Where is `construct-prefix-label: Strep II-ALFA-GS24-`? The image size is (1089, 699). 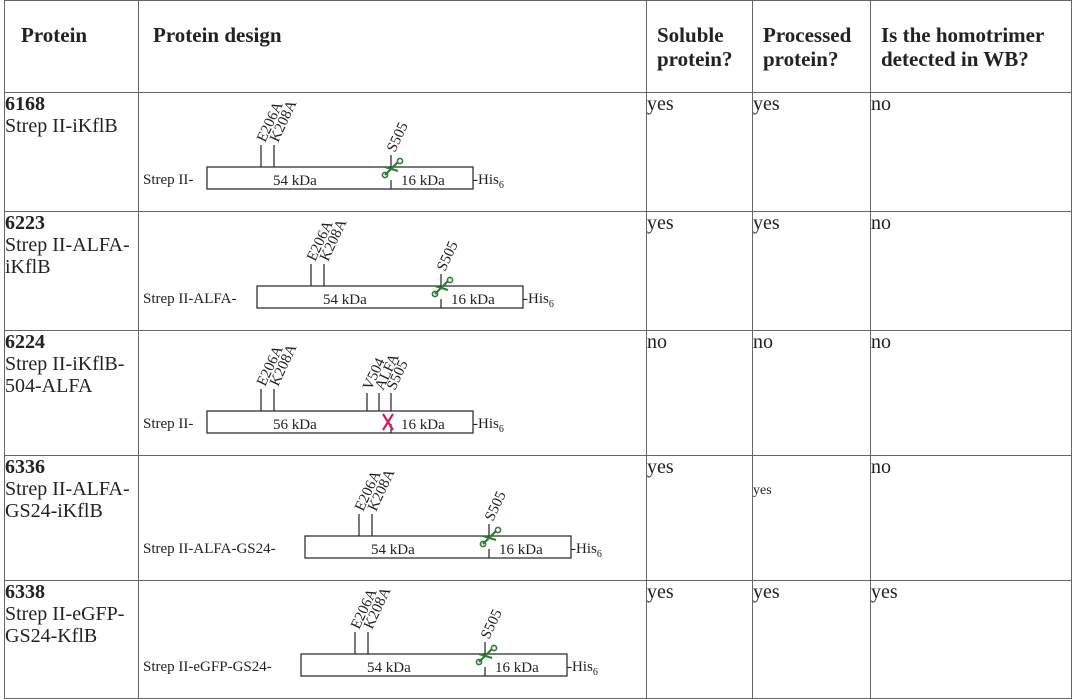 construct-prefix-label: Strep II-ALFA-GS24- is located at coordinates (209, 549).